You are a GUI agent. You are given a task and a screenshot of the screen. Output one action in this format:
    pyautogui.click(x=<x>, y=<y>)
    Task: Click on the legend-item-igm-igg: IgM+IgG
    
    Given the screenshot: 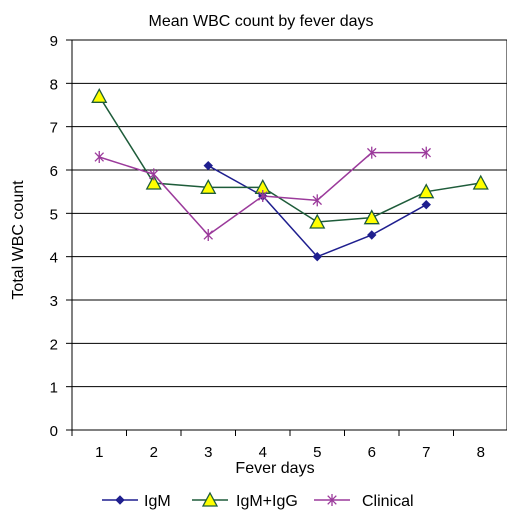 What is the action you would take?
    pyautogui.click(x=245, y=500)
    